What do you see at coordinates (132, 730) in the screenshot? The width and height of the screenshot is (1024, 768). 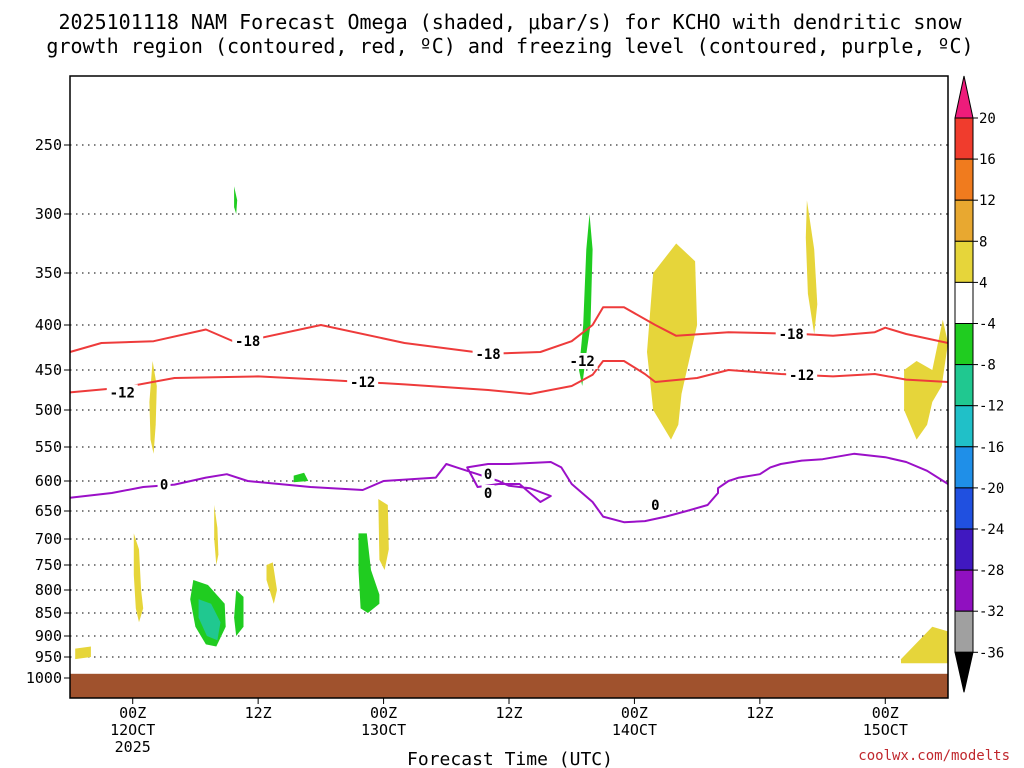 I see `x-tick-label: 12OCT` at bounding box center [132, 730].